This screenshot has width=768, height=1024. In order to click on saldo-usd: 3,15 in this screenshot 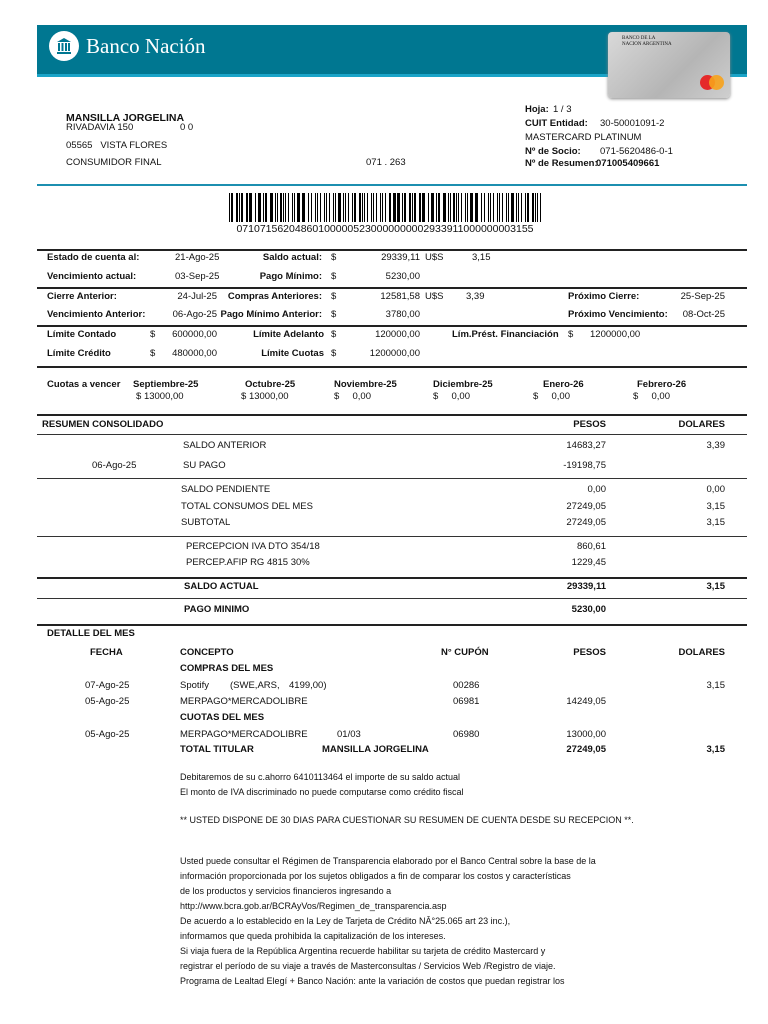, I will do `click(481, 257)`.